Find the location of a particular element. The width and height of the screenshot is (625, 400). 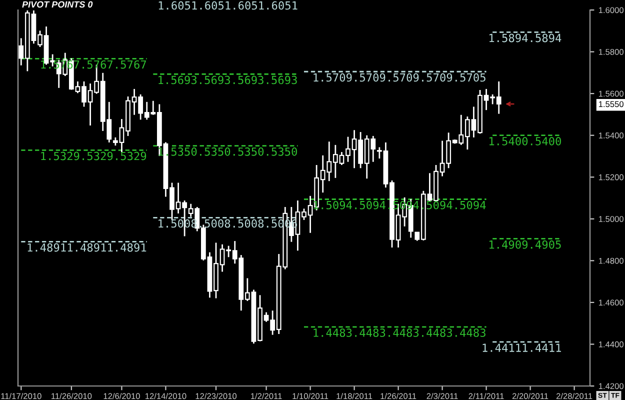

x-tick-label: 1/10/2011 is located at coordinates (310, 396).